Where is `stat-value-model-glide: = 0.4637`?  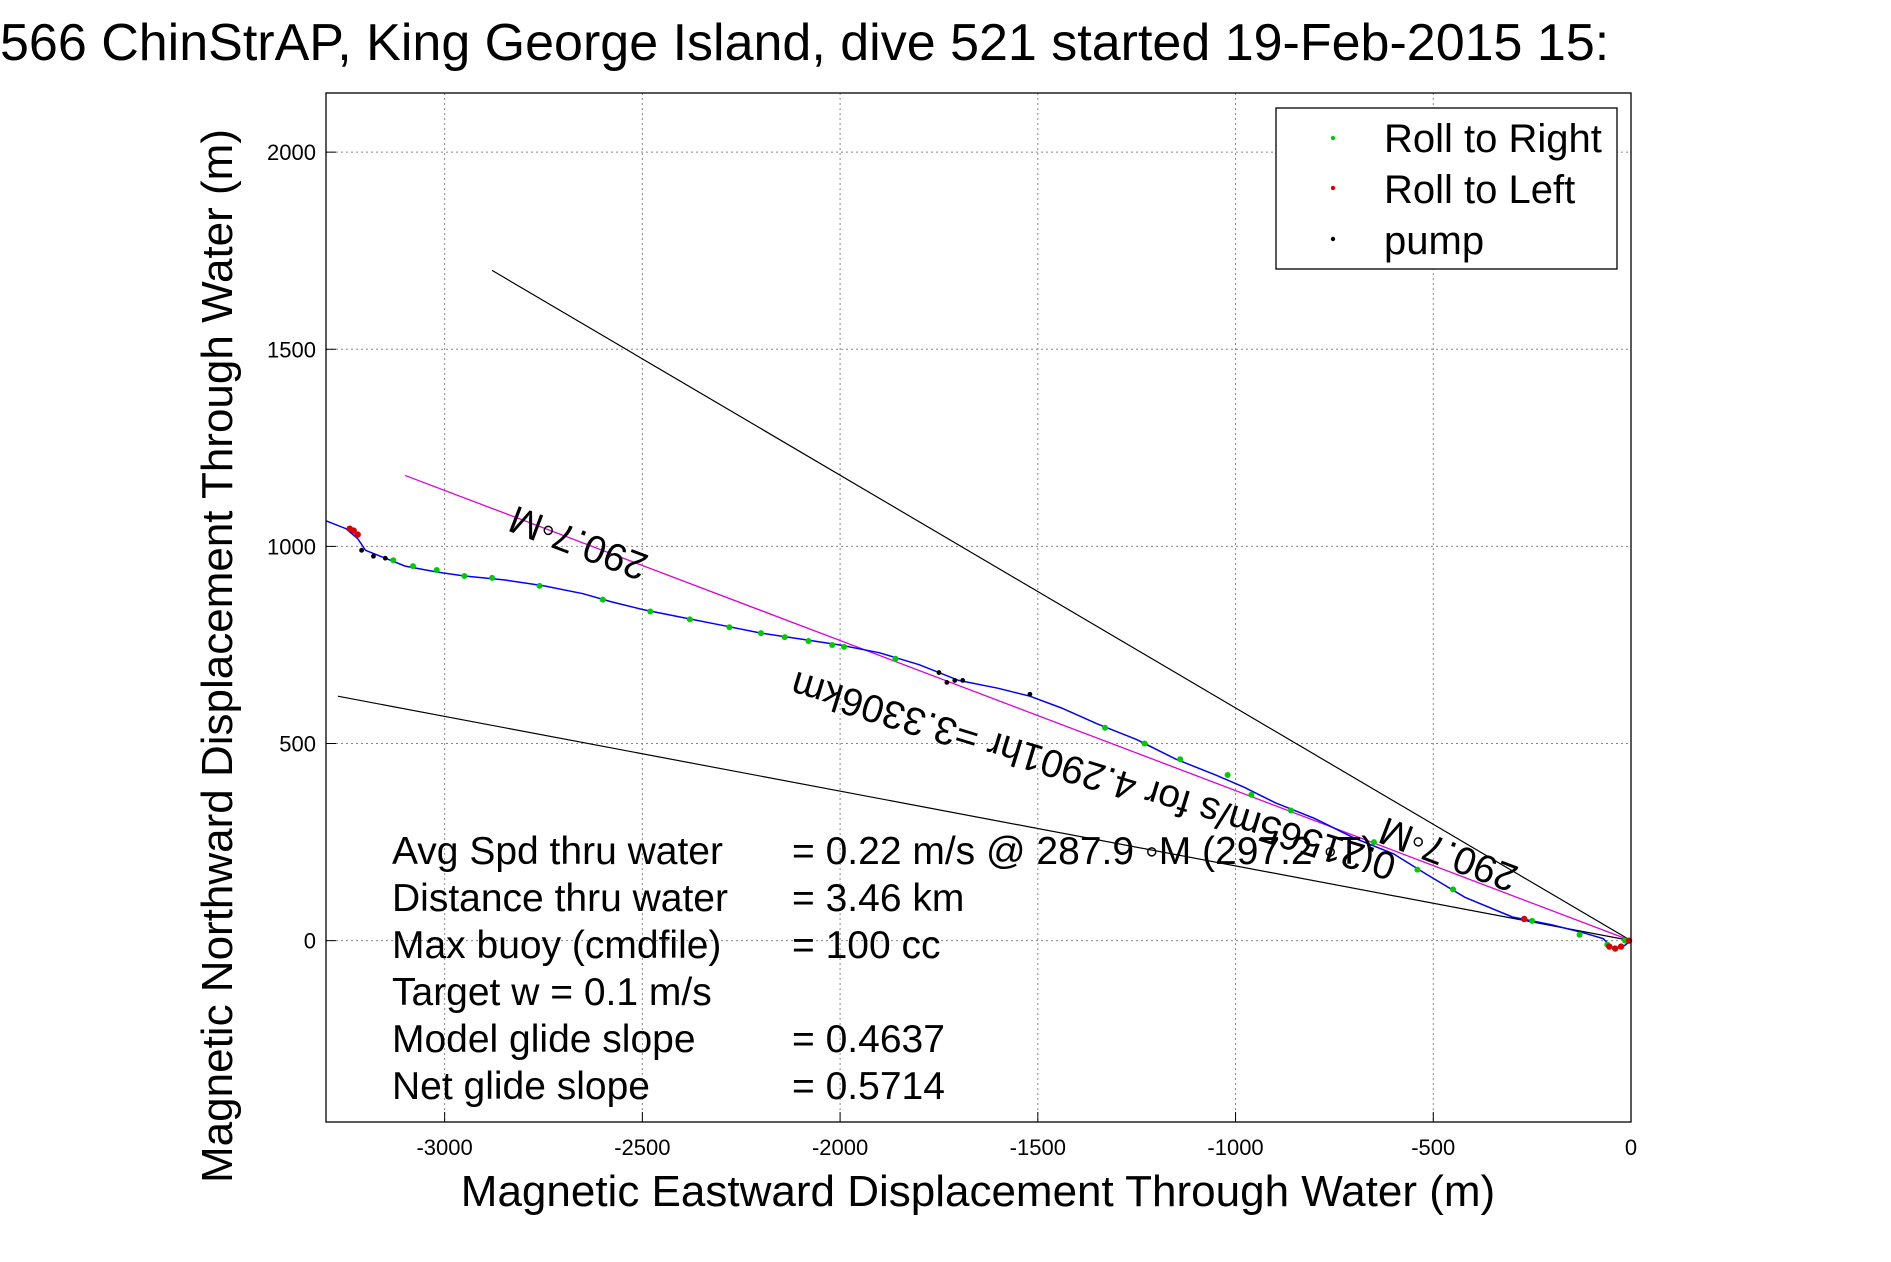
stat-value-model-glide: = 0.4637 is located at coordinates (868, 1039).